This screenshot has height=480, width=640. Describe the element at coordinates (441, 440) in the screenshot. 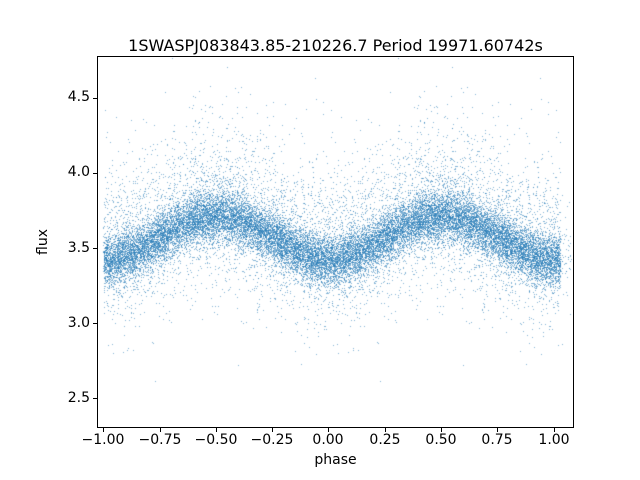

I see `x-tick-label: 0.50` at that location.